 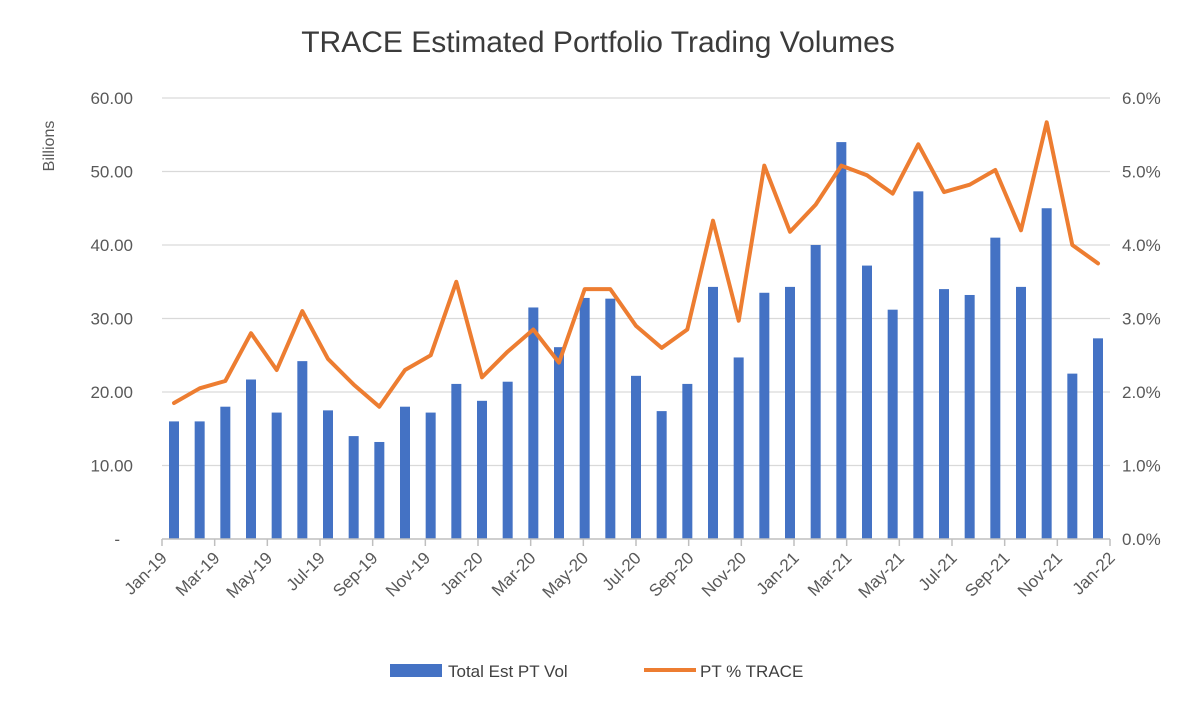 What do you see at coordinates (250, 575) in the screenshot?
I see `x-tick-label: May-19` at bounding box center [250, 575].